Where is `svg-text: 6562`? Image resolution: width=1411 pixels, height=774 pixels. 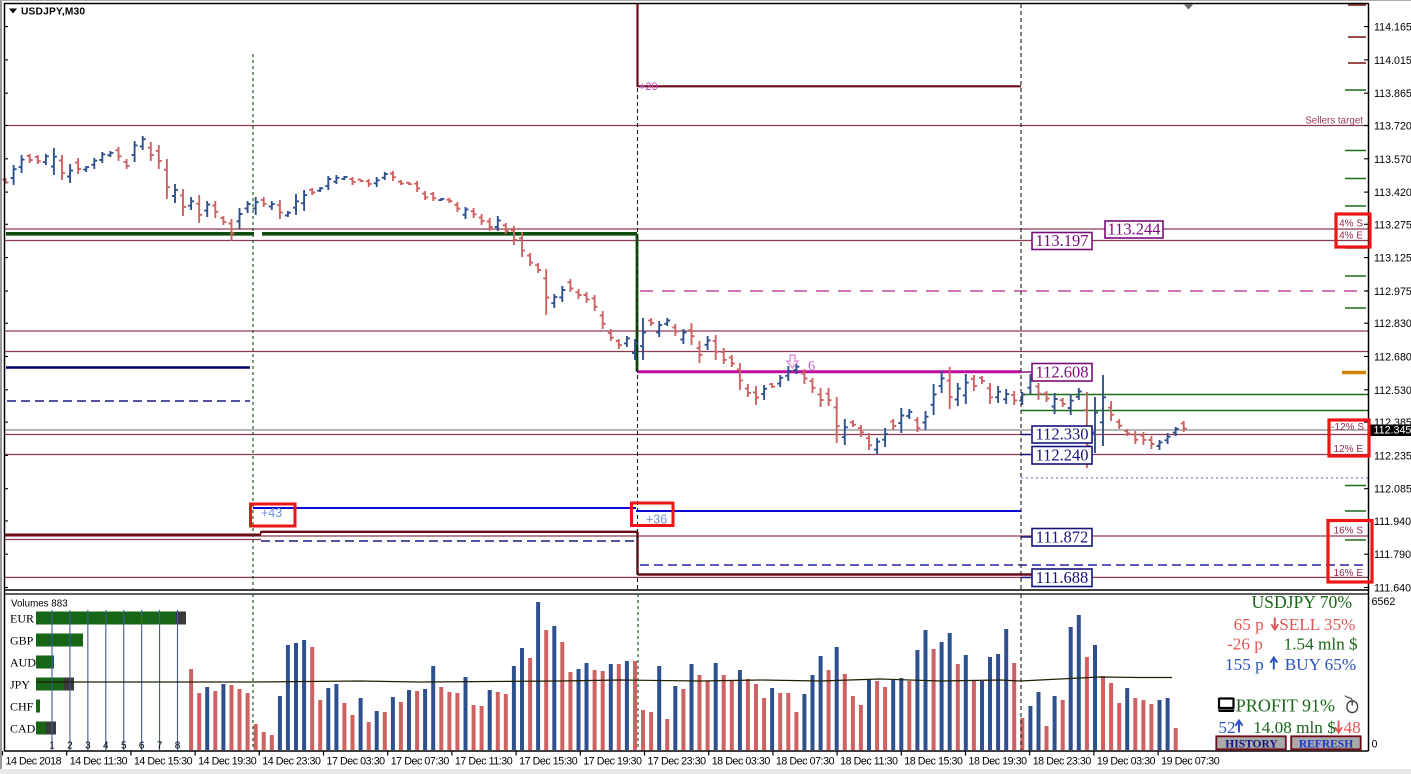 svg-text: 6562 is located at coordinates (1384, 602).